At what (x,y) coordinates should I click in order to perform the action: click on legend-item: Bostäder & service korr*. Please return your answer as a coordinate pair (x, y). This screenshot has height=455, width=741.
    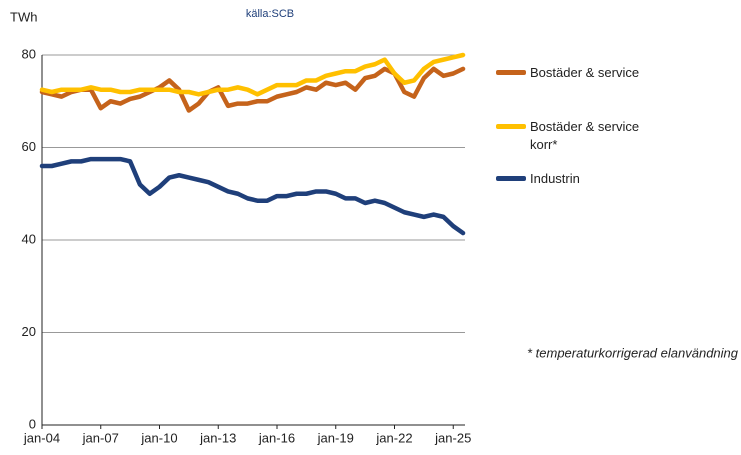
    Looking at the image, I should click on (575, 136).